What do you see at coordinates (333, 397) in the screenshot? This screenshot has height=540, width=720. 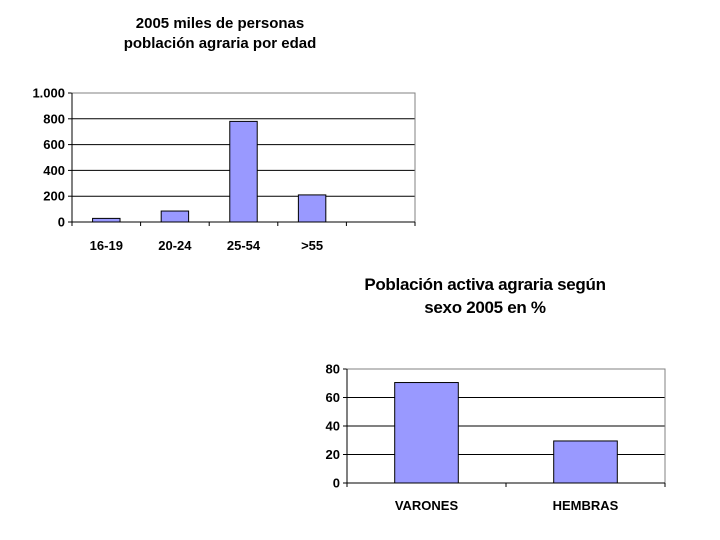 I see `chart-1-ytick-label: 60` at bounding box center [333, 397].